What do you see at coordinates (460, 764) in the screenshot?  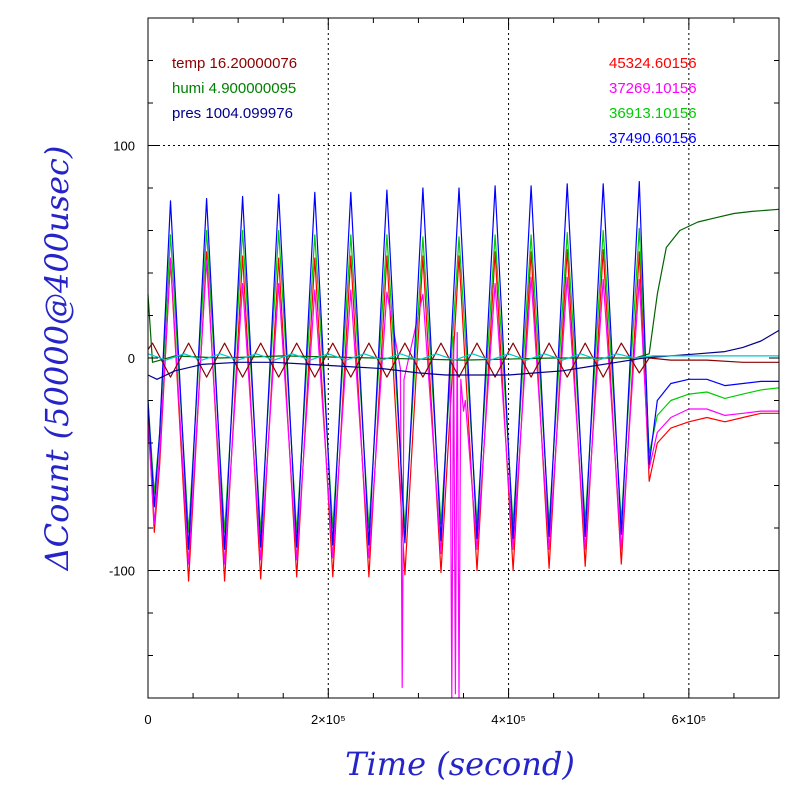 I see `x-axis-title: Time (second)` at bounding box center [460, 764].